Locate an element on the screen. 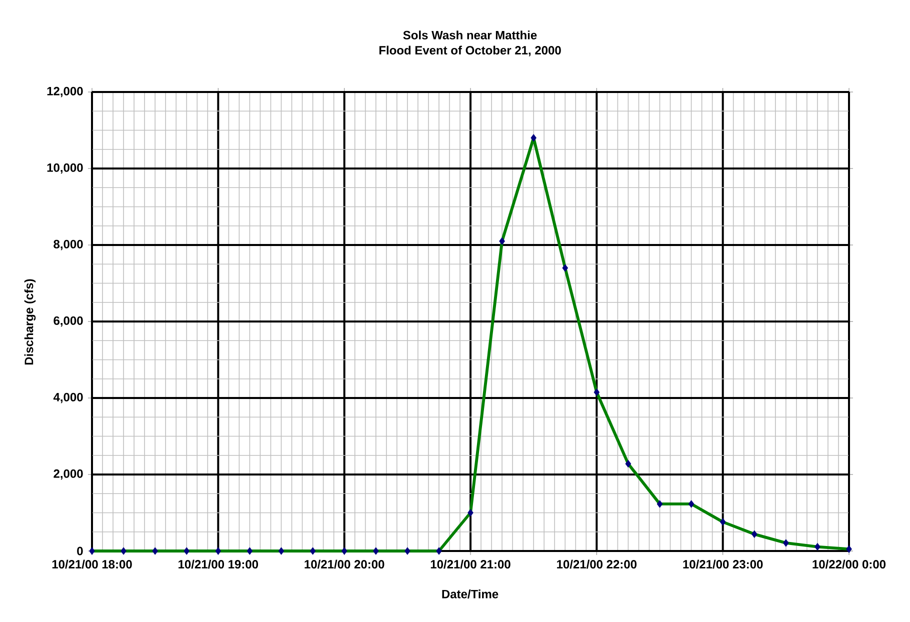  x-tick-label: 10/21/00 19:00 is located at coordinates (218, 564).